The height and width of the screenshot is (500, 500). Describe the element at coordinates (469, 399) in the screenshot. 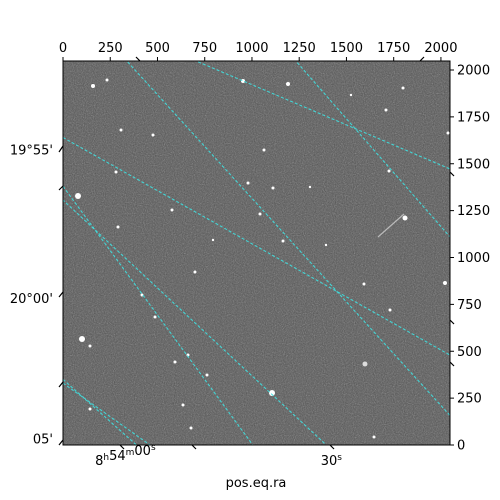

I see `y-tick-label-right: 250` at that location.